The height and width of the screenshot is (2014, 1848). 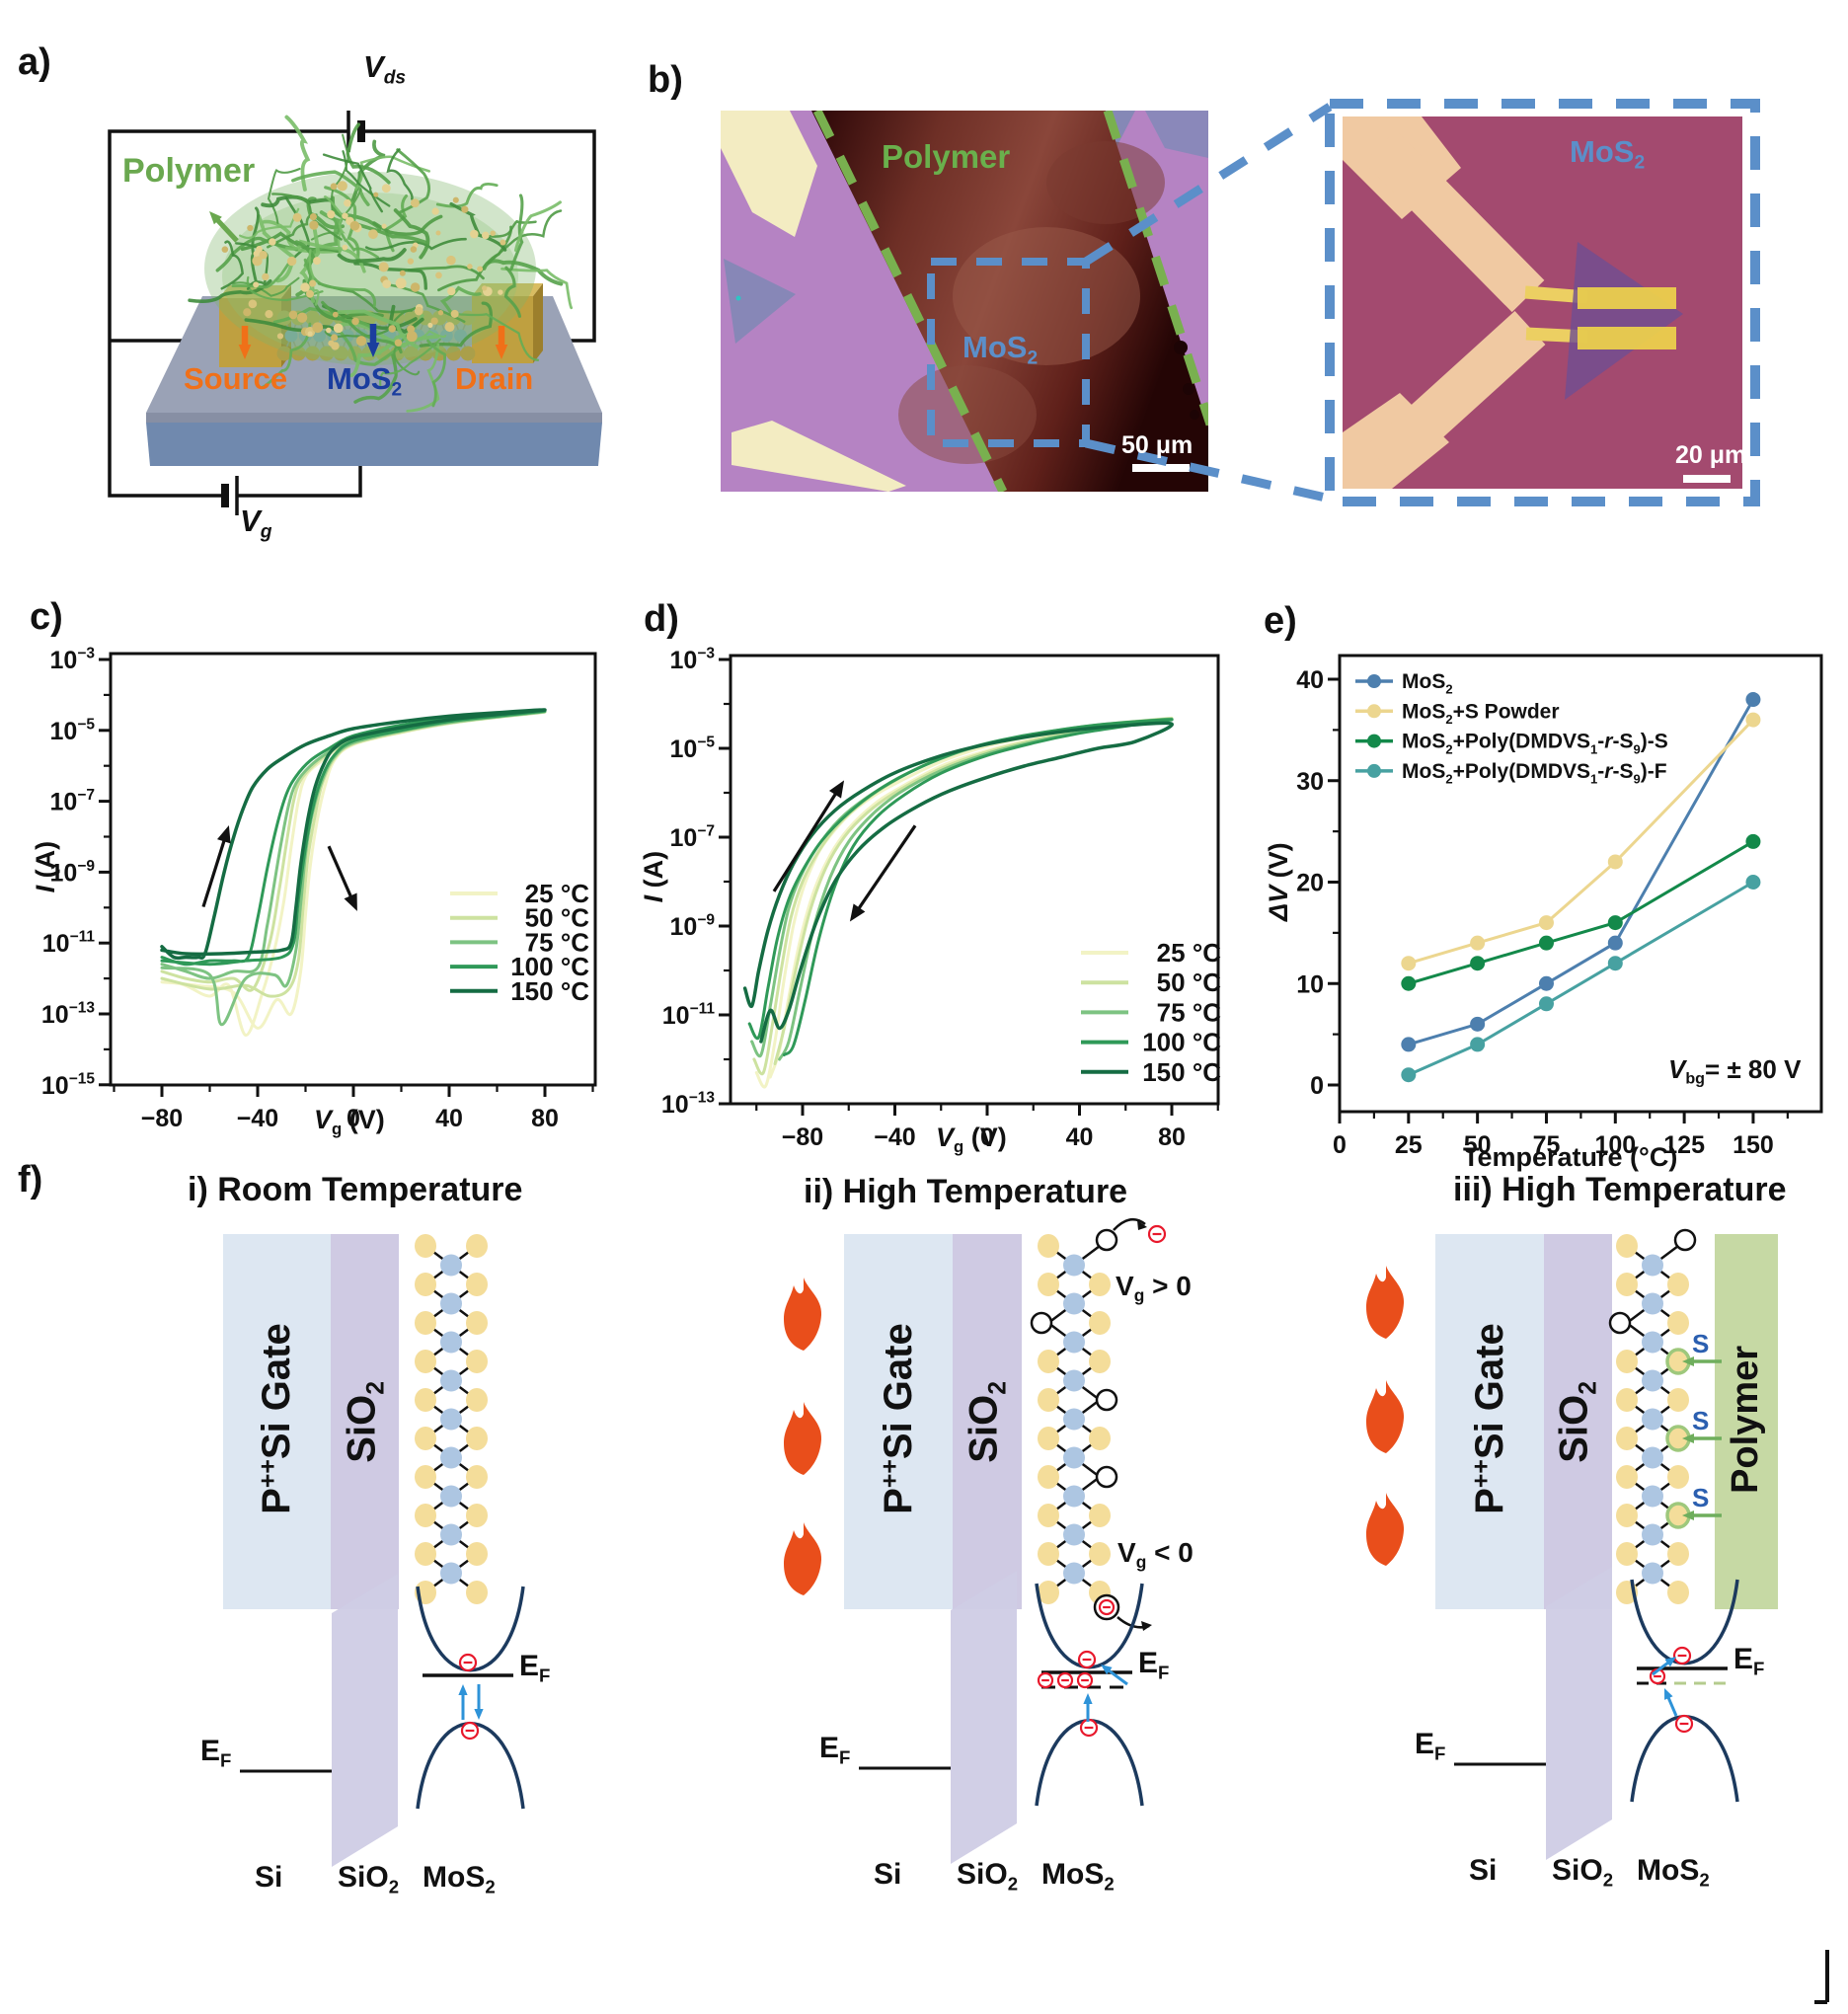 What do you see at coordinates (1701, 1497) in the screenshot?
I see `sulfur-label-3: S` at bounding box center [1701, 1497].